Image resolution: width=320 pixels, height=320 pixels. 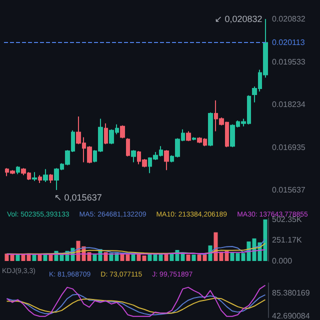 What do you see at coordinates (291, 316) in the screenshot?
I see `y-tick-label: 42.690084` at bounding box center [291, 316].